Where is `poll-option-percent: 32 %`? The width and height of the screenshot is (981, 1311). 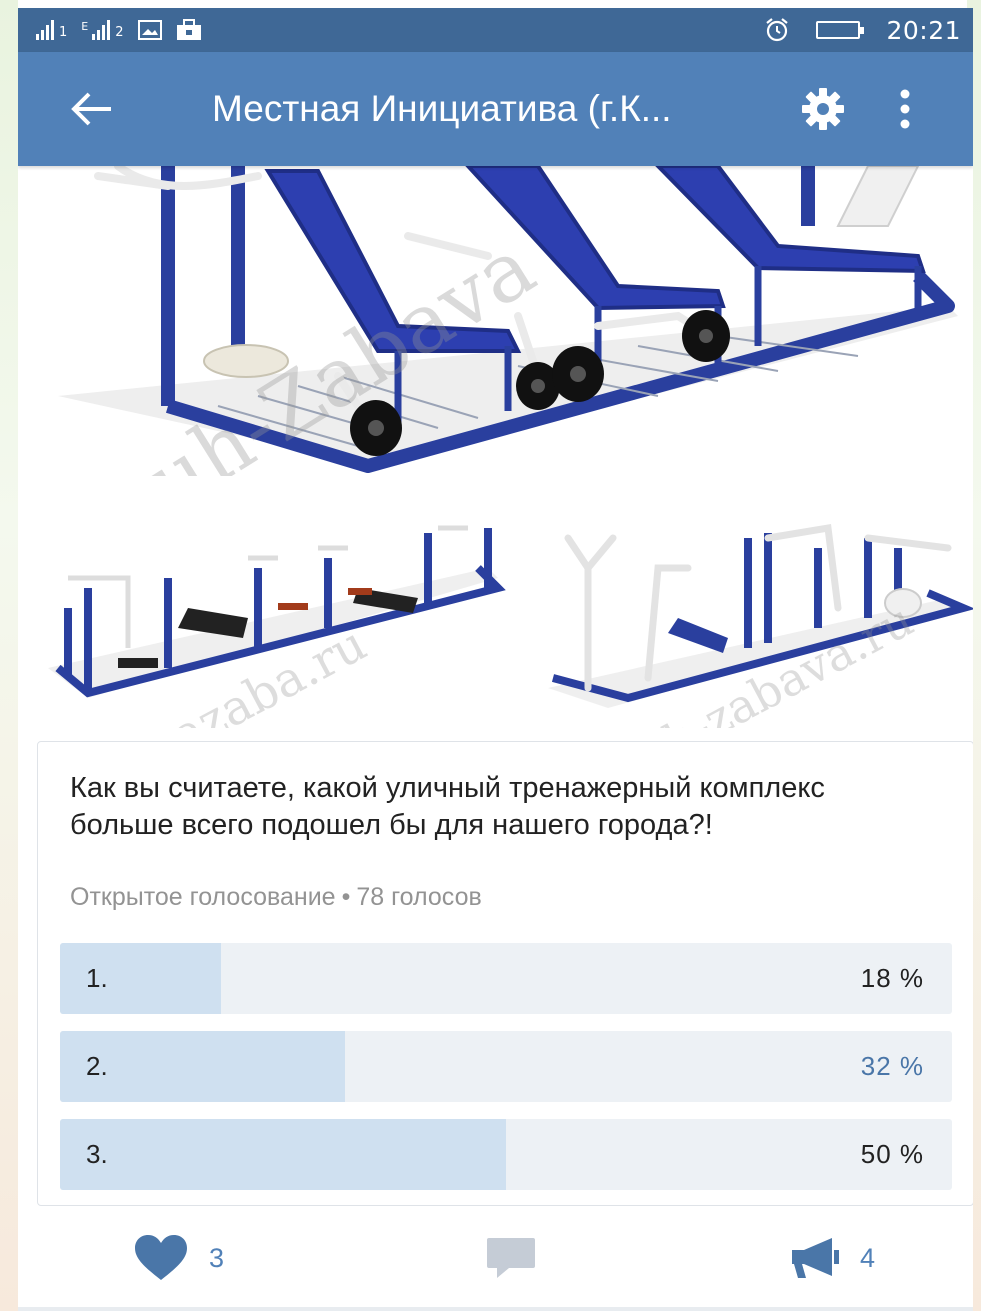 poll-option-percent: 32 % is located at coordinates (892, 1066).